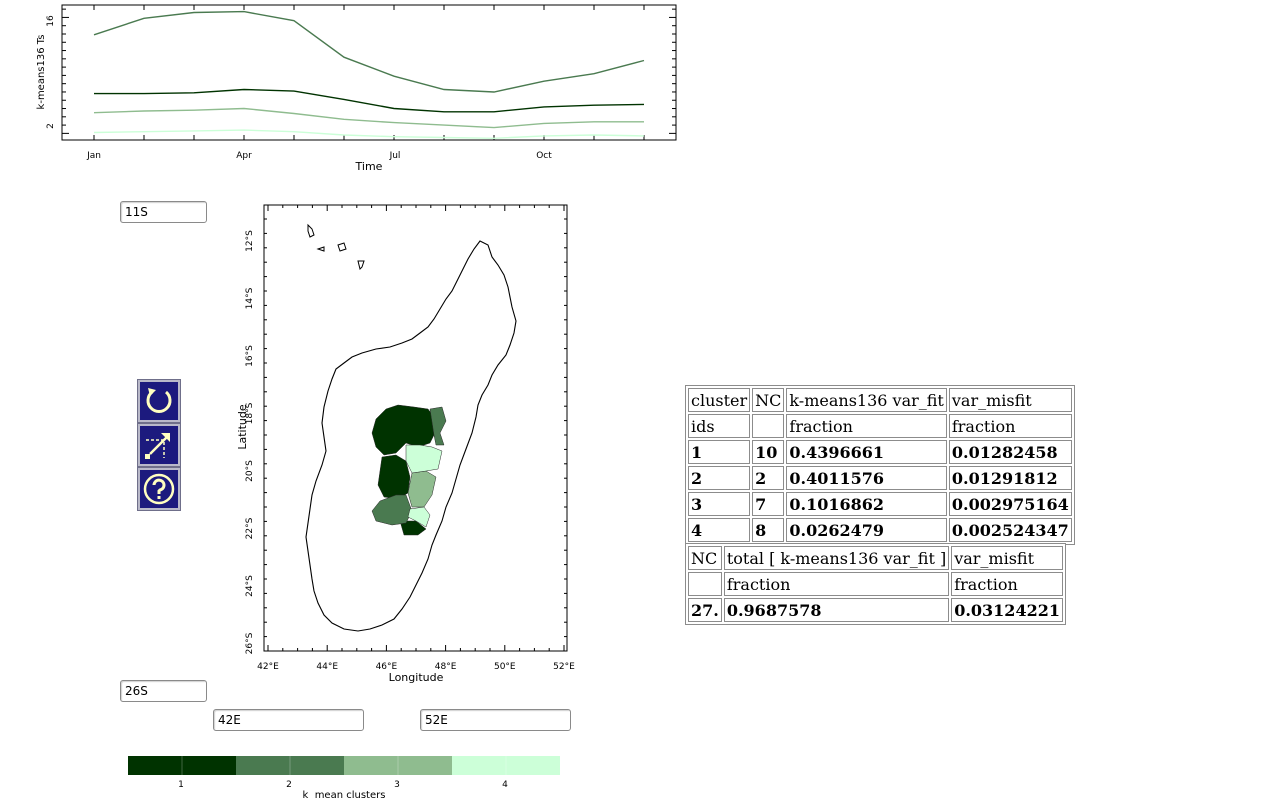 Image resolution: width=1263 pixels, height=800 pixels. I want to click on table-units-row: ids fraction fraction, so click(880, 426).